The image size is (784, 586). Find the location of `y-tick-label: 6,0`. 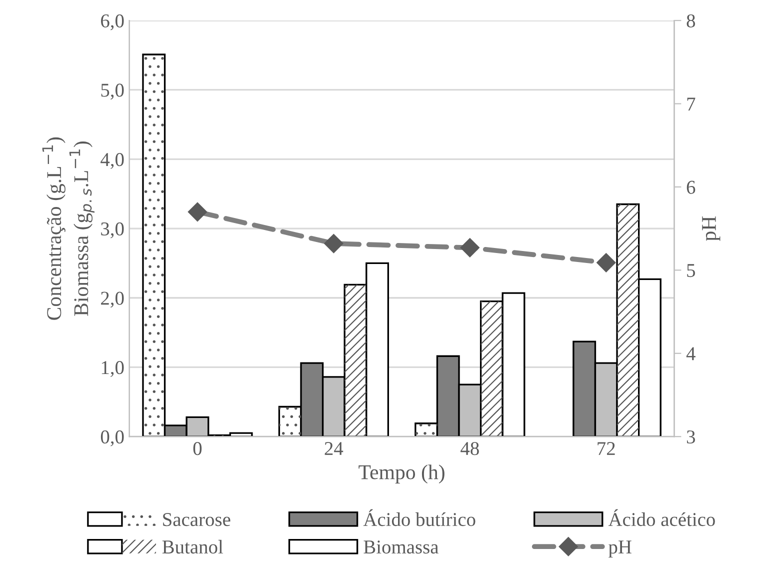

y-tick-label: 6,0 is located at coordinates (112, 22).